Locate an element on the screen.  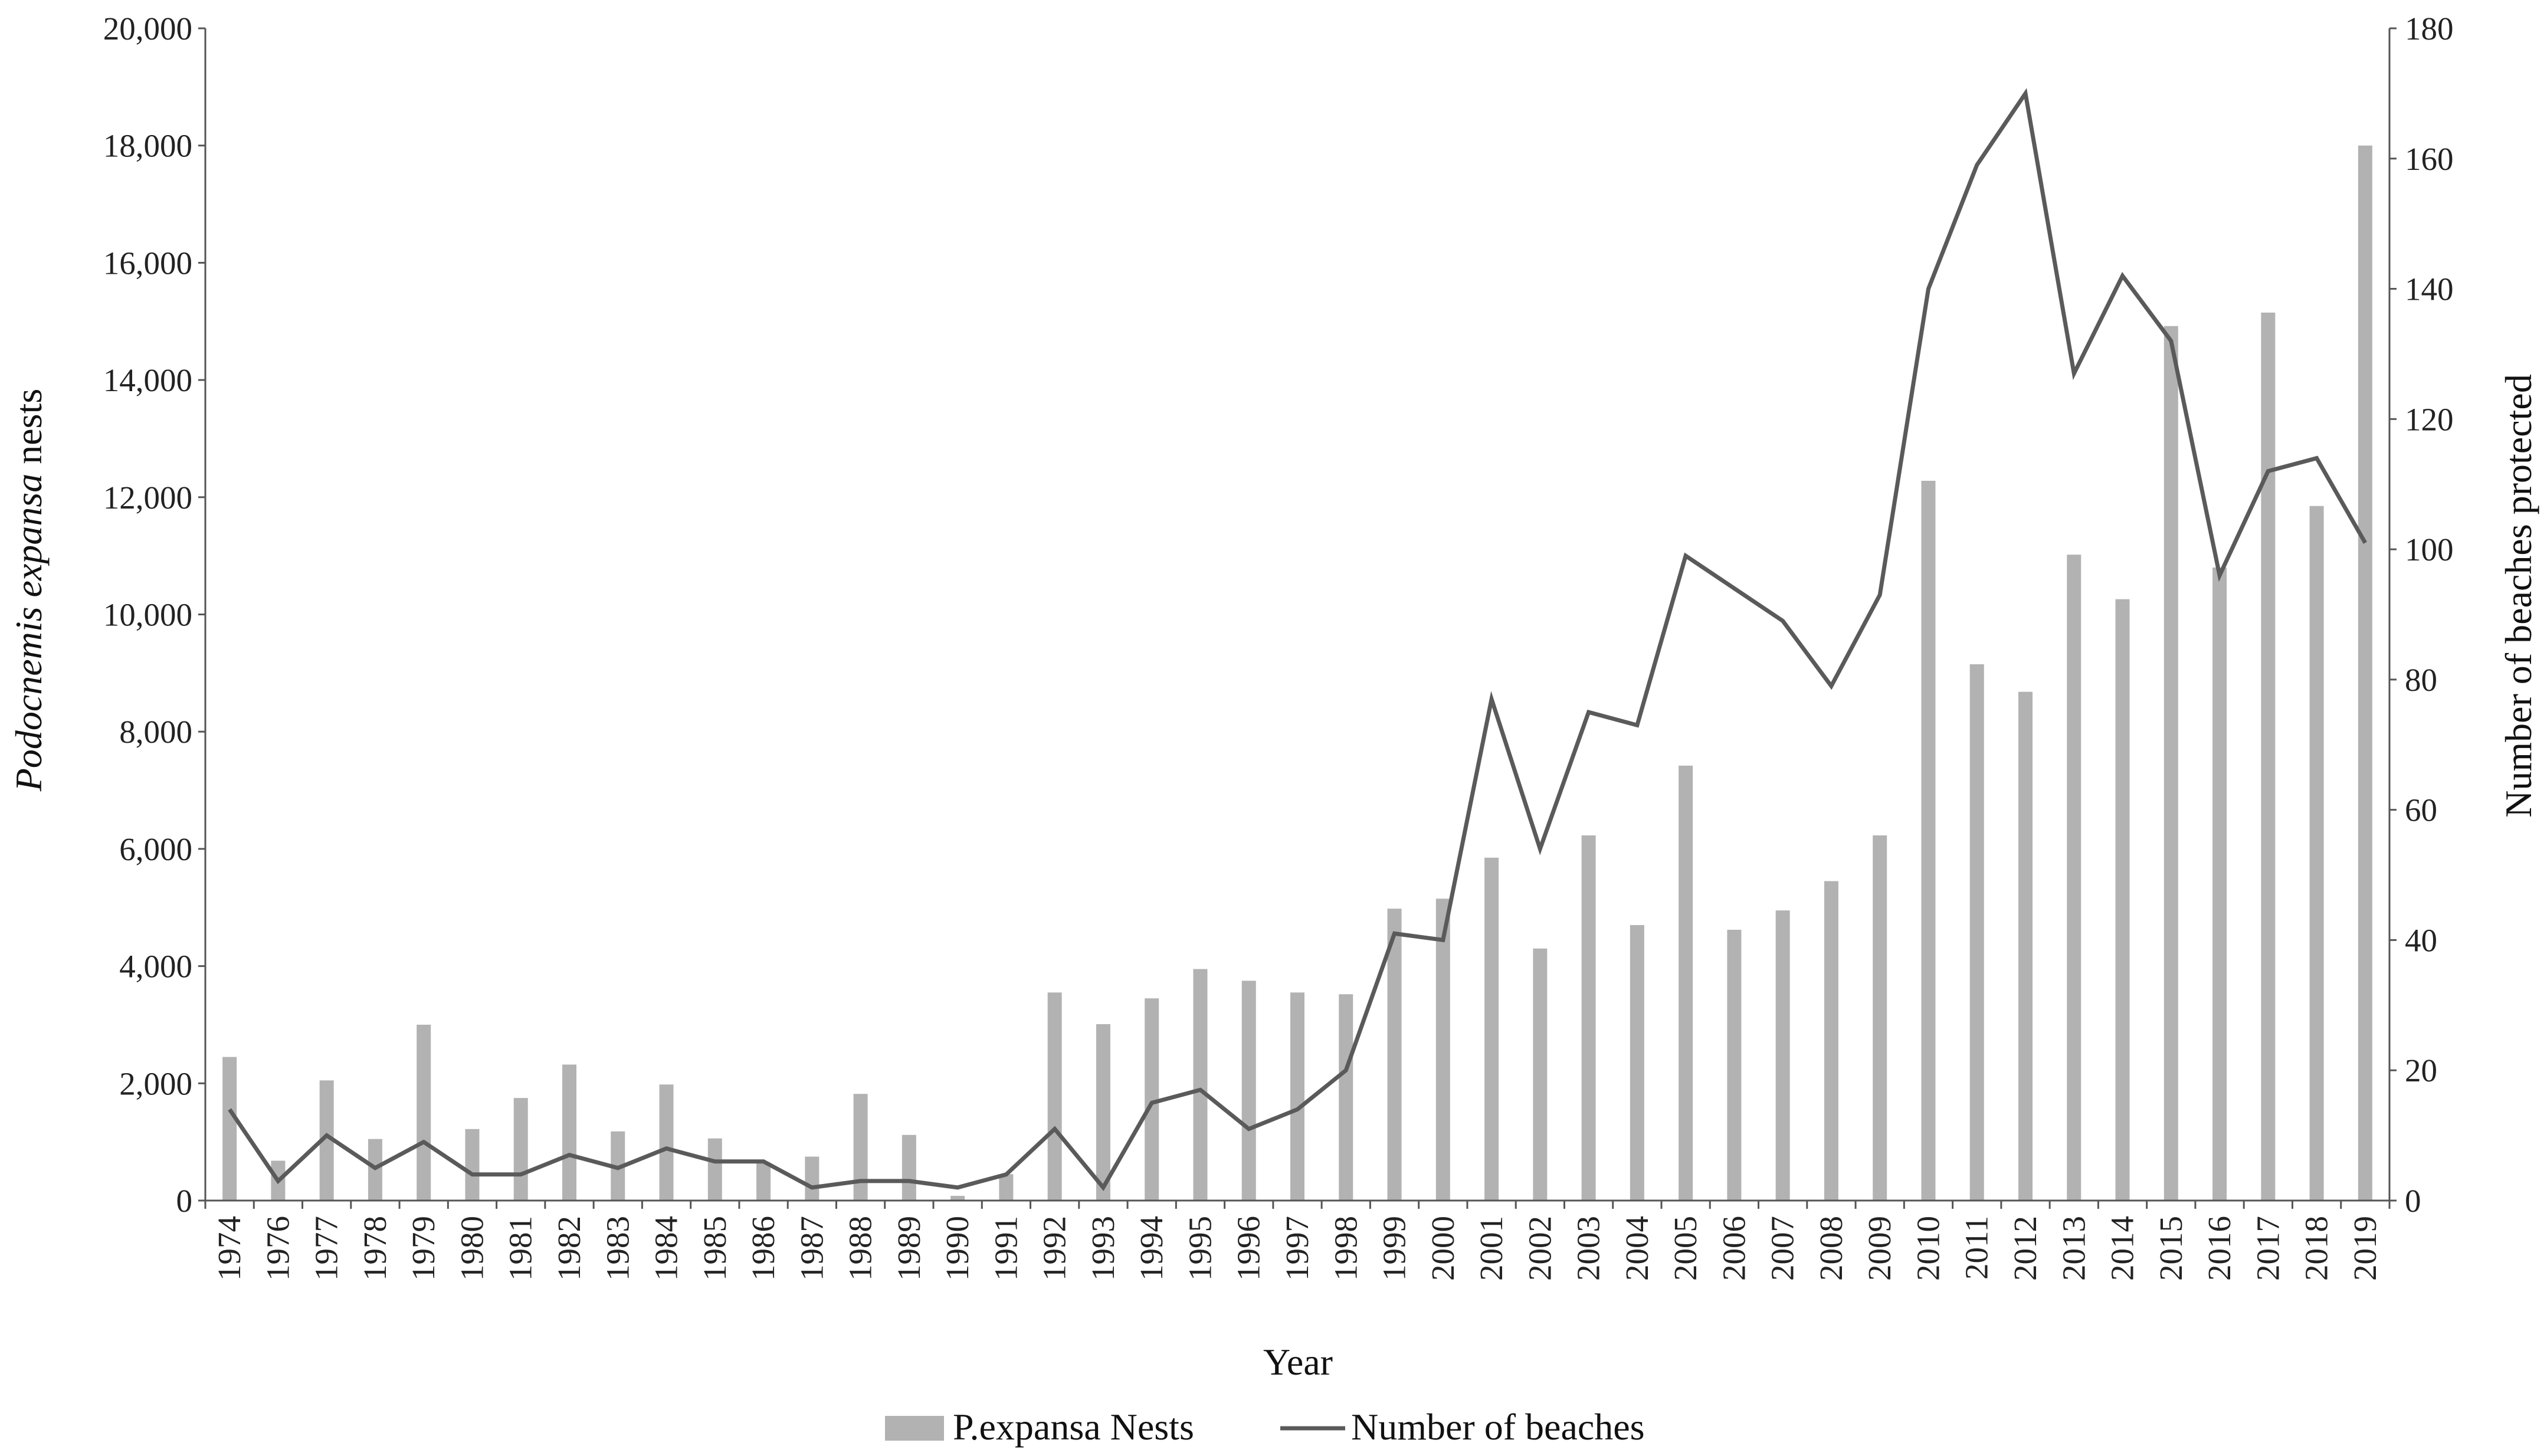
x-tick-label: 2018 is located at coordinates (2317, 1248).